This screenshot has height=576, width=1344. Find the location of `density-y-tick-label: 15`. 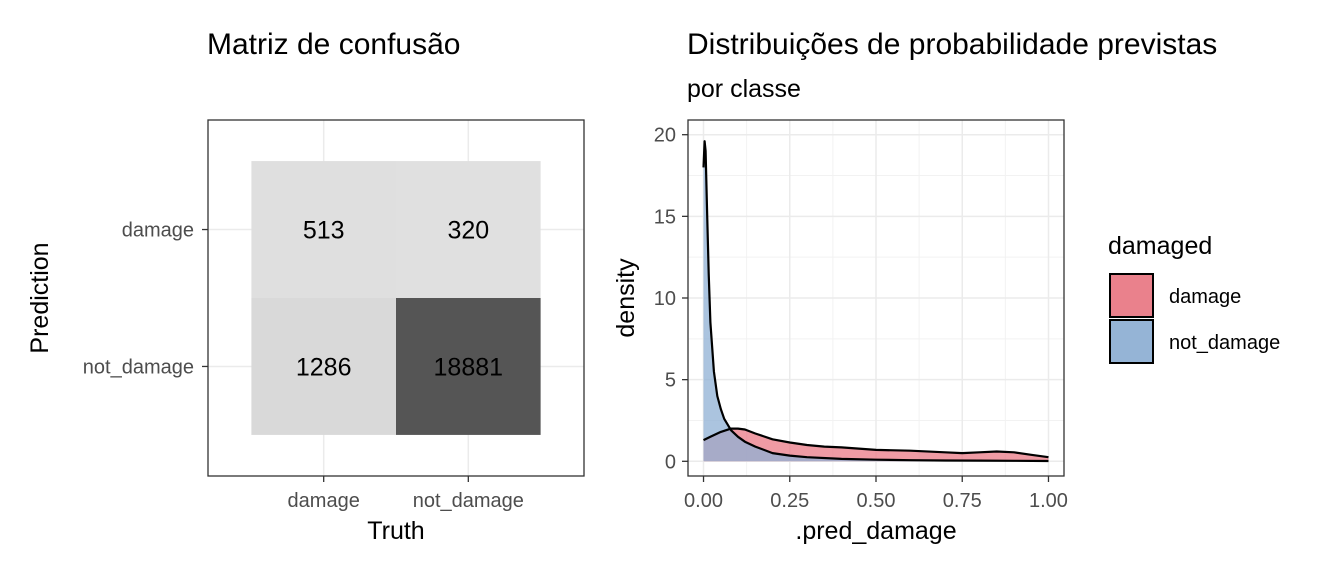

density-y-tick-label: 15 is located at coordinates (665, 217).